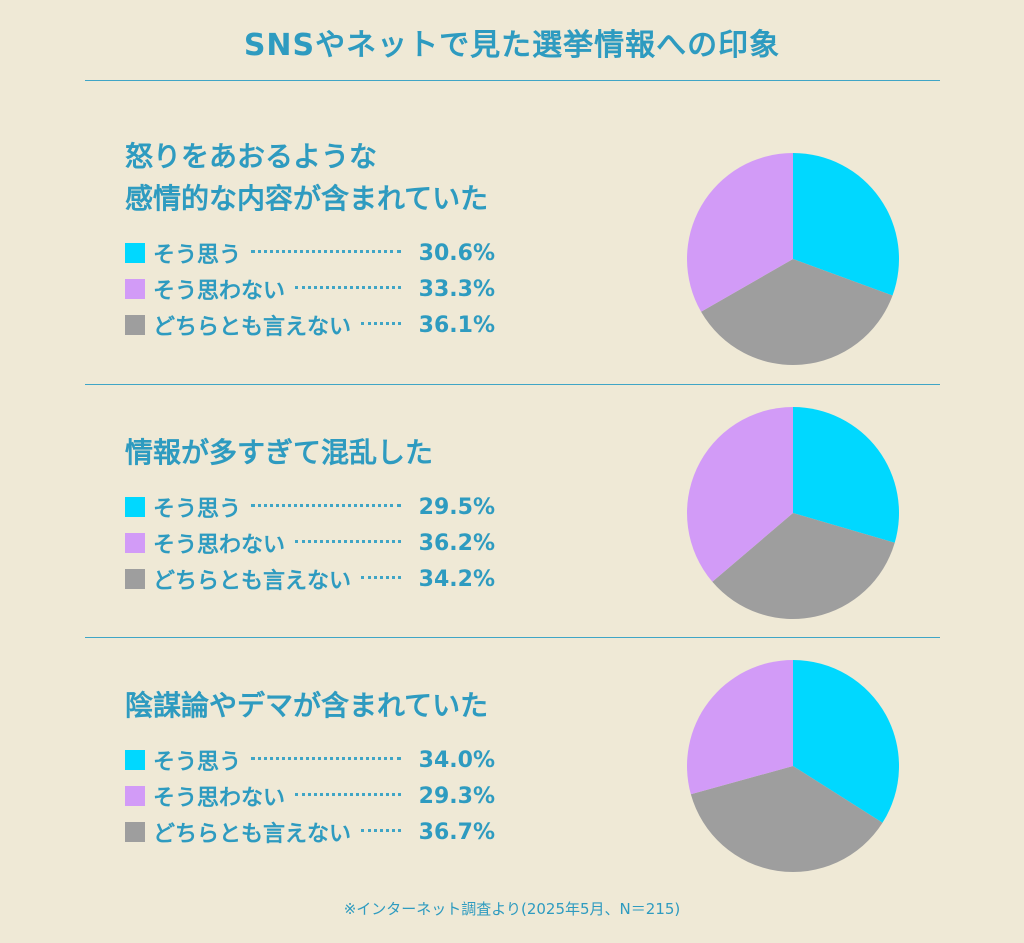  Describe the element at coordinates (456, 289) in the screenshot. I see `legend-value: 33.3%` at that location.